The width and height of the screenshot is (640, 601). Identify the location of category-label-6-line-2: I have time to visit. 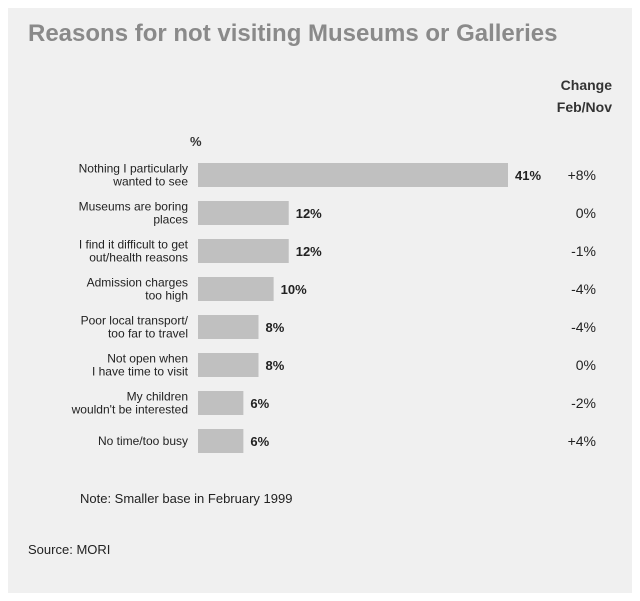
(140, 372).